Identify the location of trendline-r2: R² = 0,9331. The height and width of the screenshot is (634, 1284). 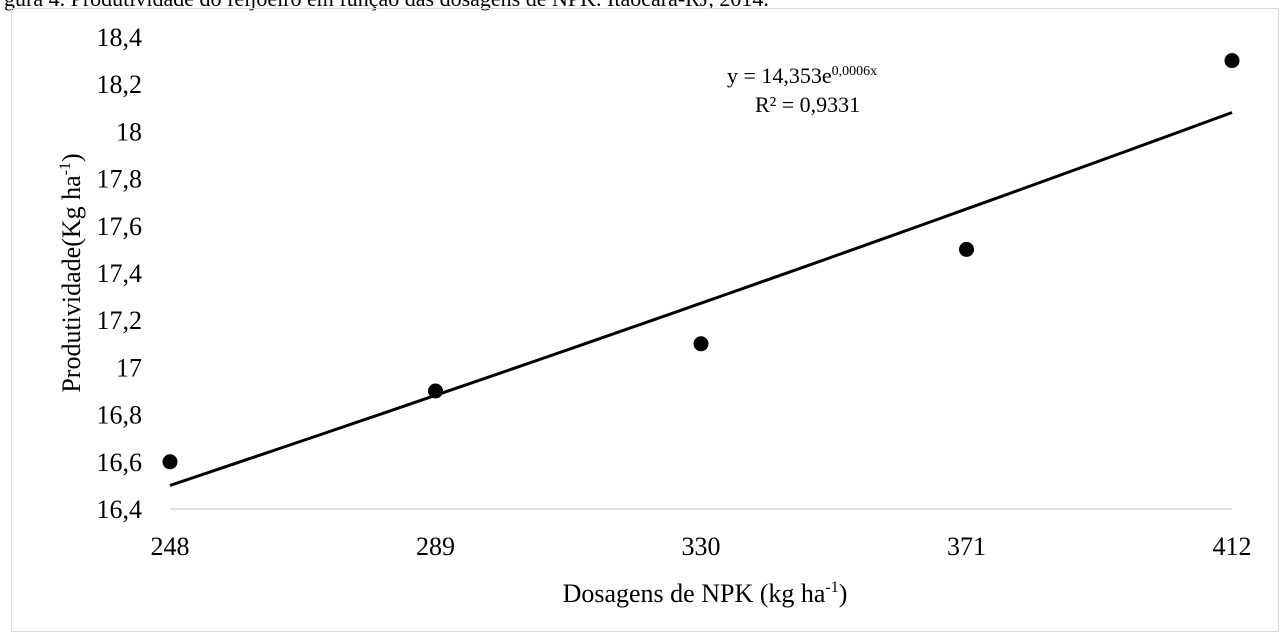
(807, 104).